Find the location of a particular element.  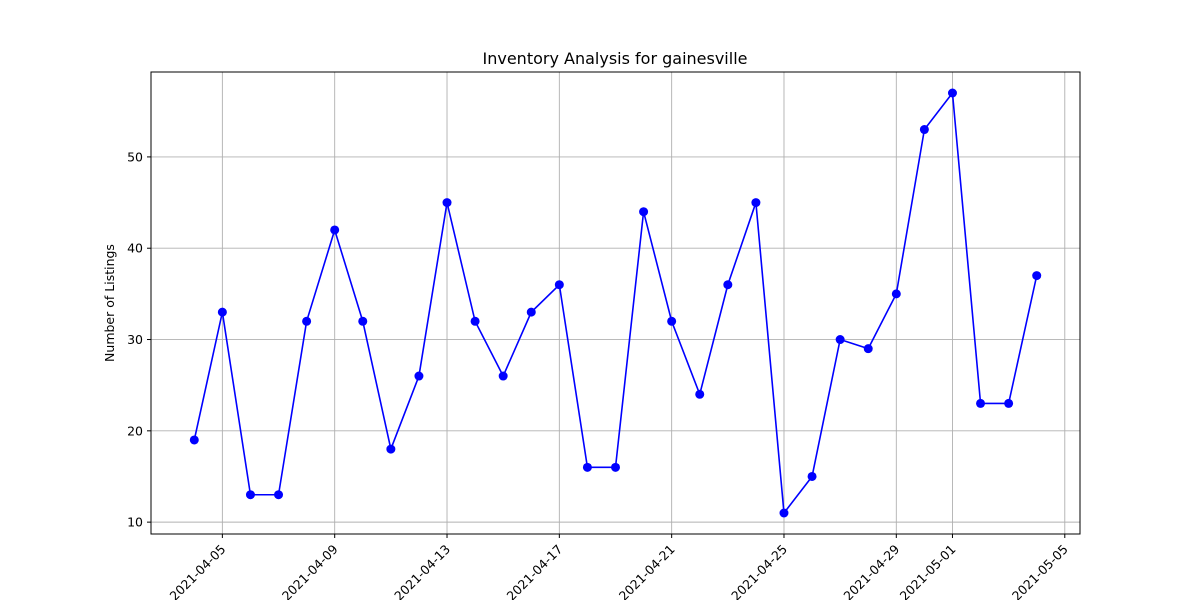

y-axis-label: Number of Listings is located at coordinates (109, 303).